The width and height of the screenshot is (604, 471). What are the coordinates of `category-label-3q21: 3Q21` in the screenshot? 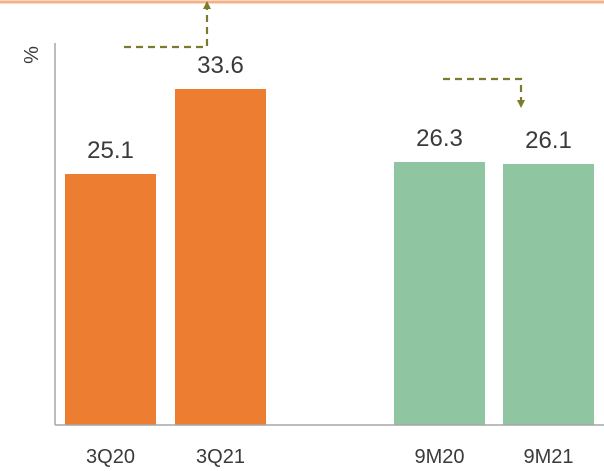 It's located at (220, 457).